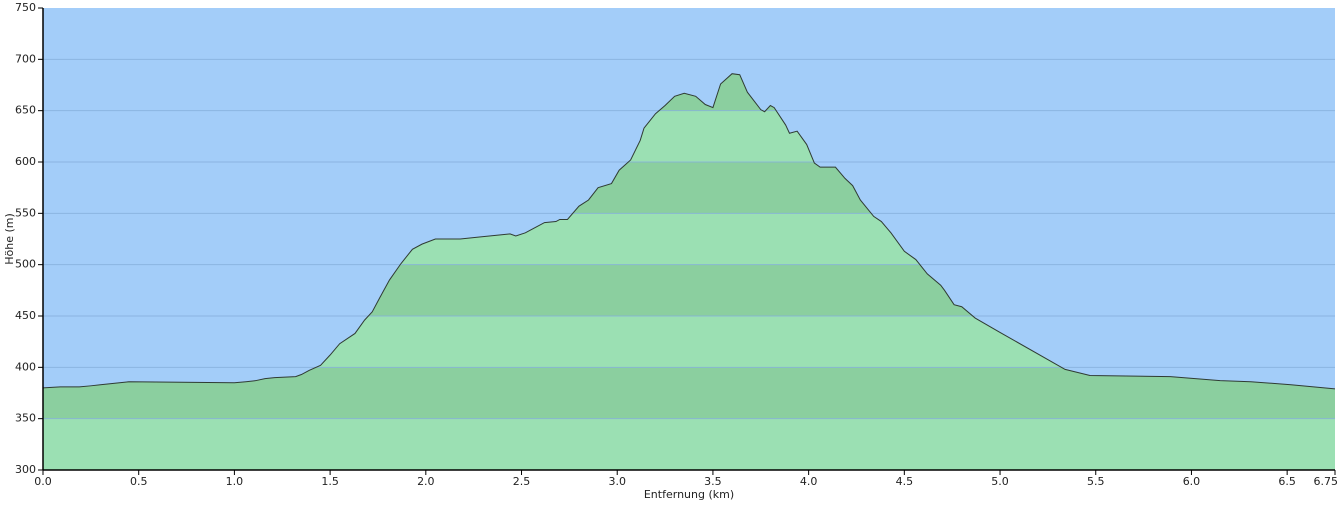 This screenshot has height=506, width=1339. I want to click on x-tick-label: 6.5, so click(1287, 481).